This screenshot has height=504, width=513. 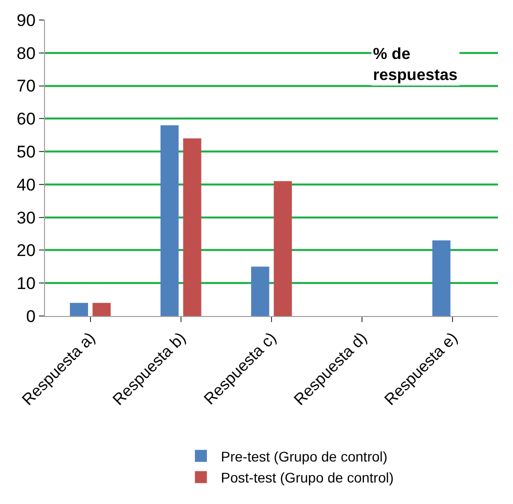 I want to click on y-tick-label: 50, so click(x=26, y=152).